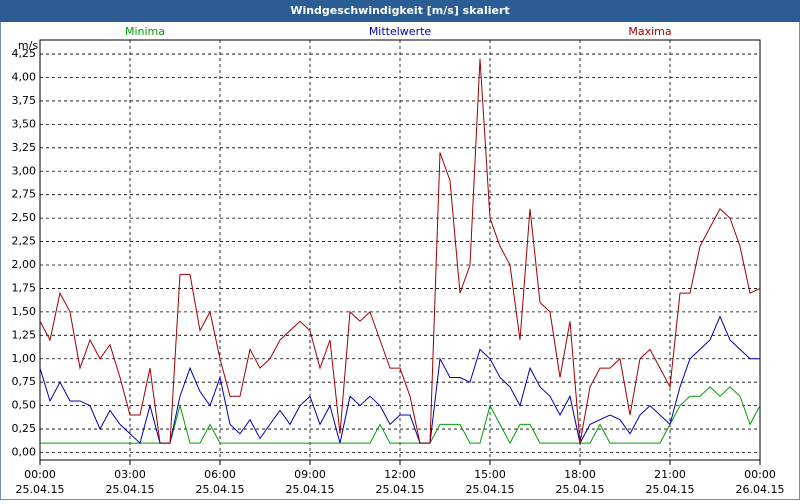  Describe the element at coordinates (490, 474) in the screenshot. I see `x-tick-label: 15:00` at that location.